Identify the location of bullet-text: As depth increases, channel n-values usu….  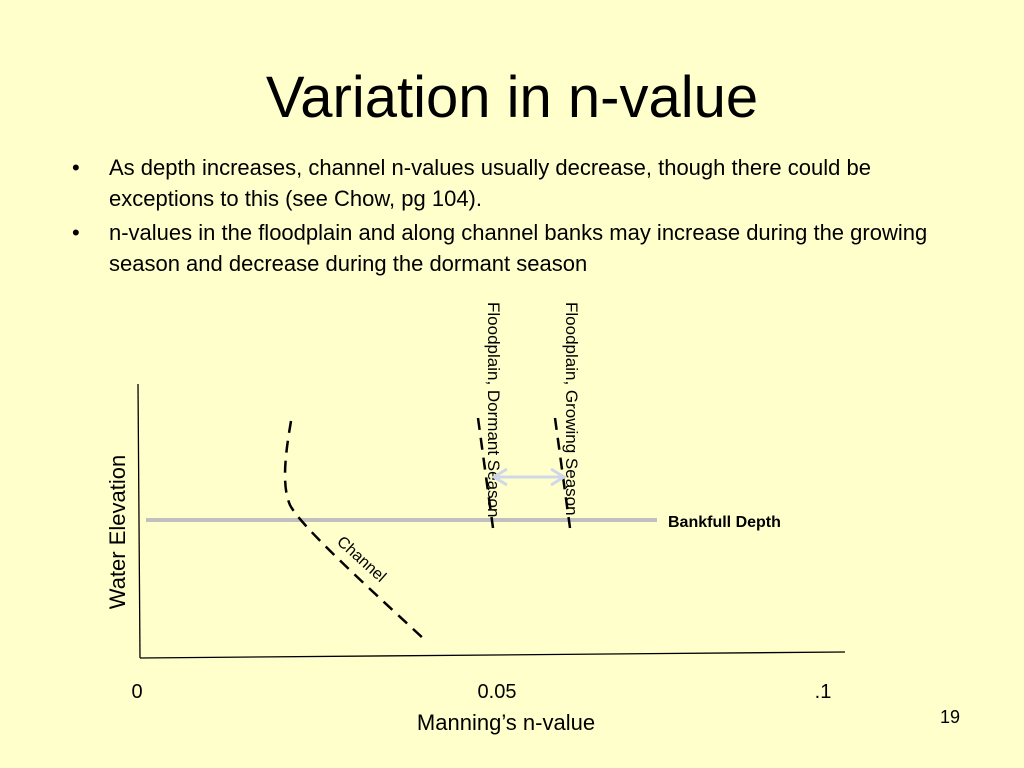
(490, 183).